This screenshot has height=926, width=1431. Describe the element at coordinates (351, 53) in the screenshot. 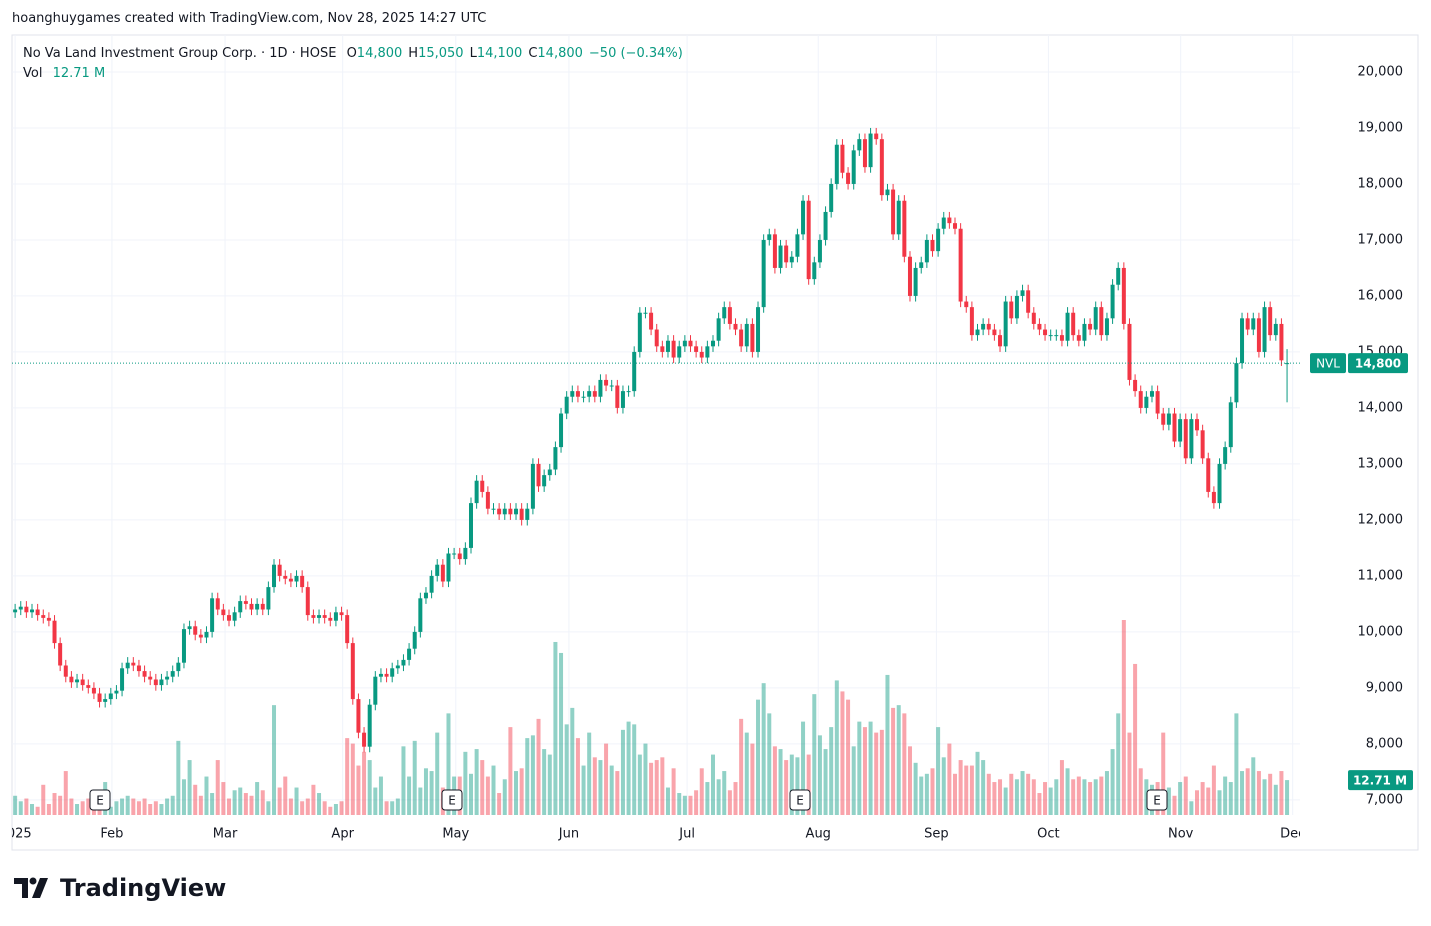

I see `legend-key: O` at that location.